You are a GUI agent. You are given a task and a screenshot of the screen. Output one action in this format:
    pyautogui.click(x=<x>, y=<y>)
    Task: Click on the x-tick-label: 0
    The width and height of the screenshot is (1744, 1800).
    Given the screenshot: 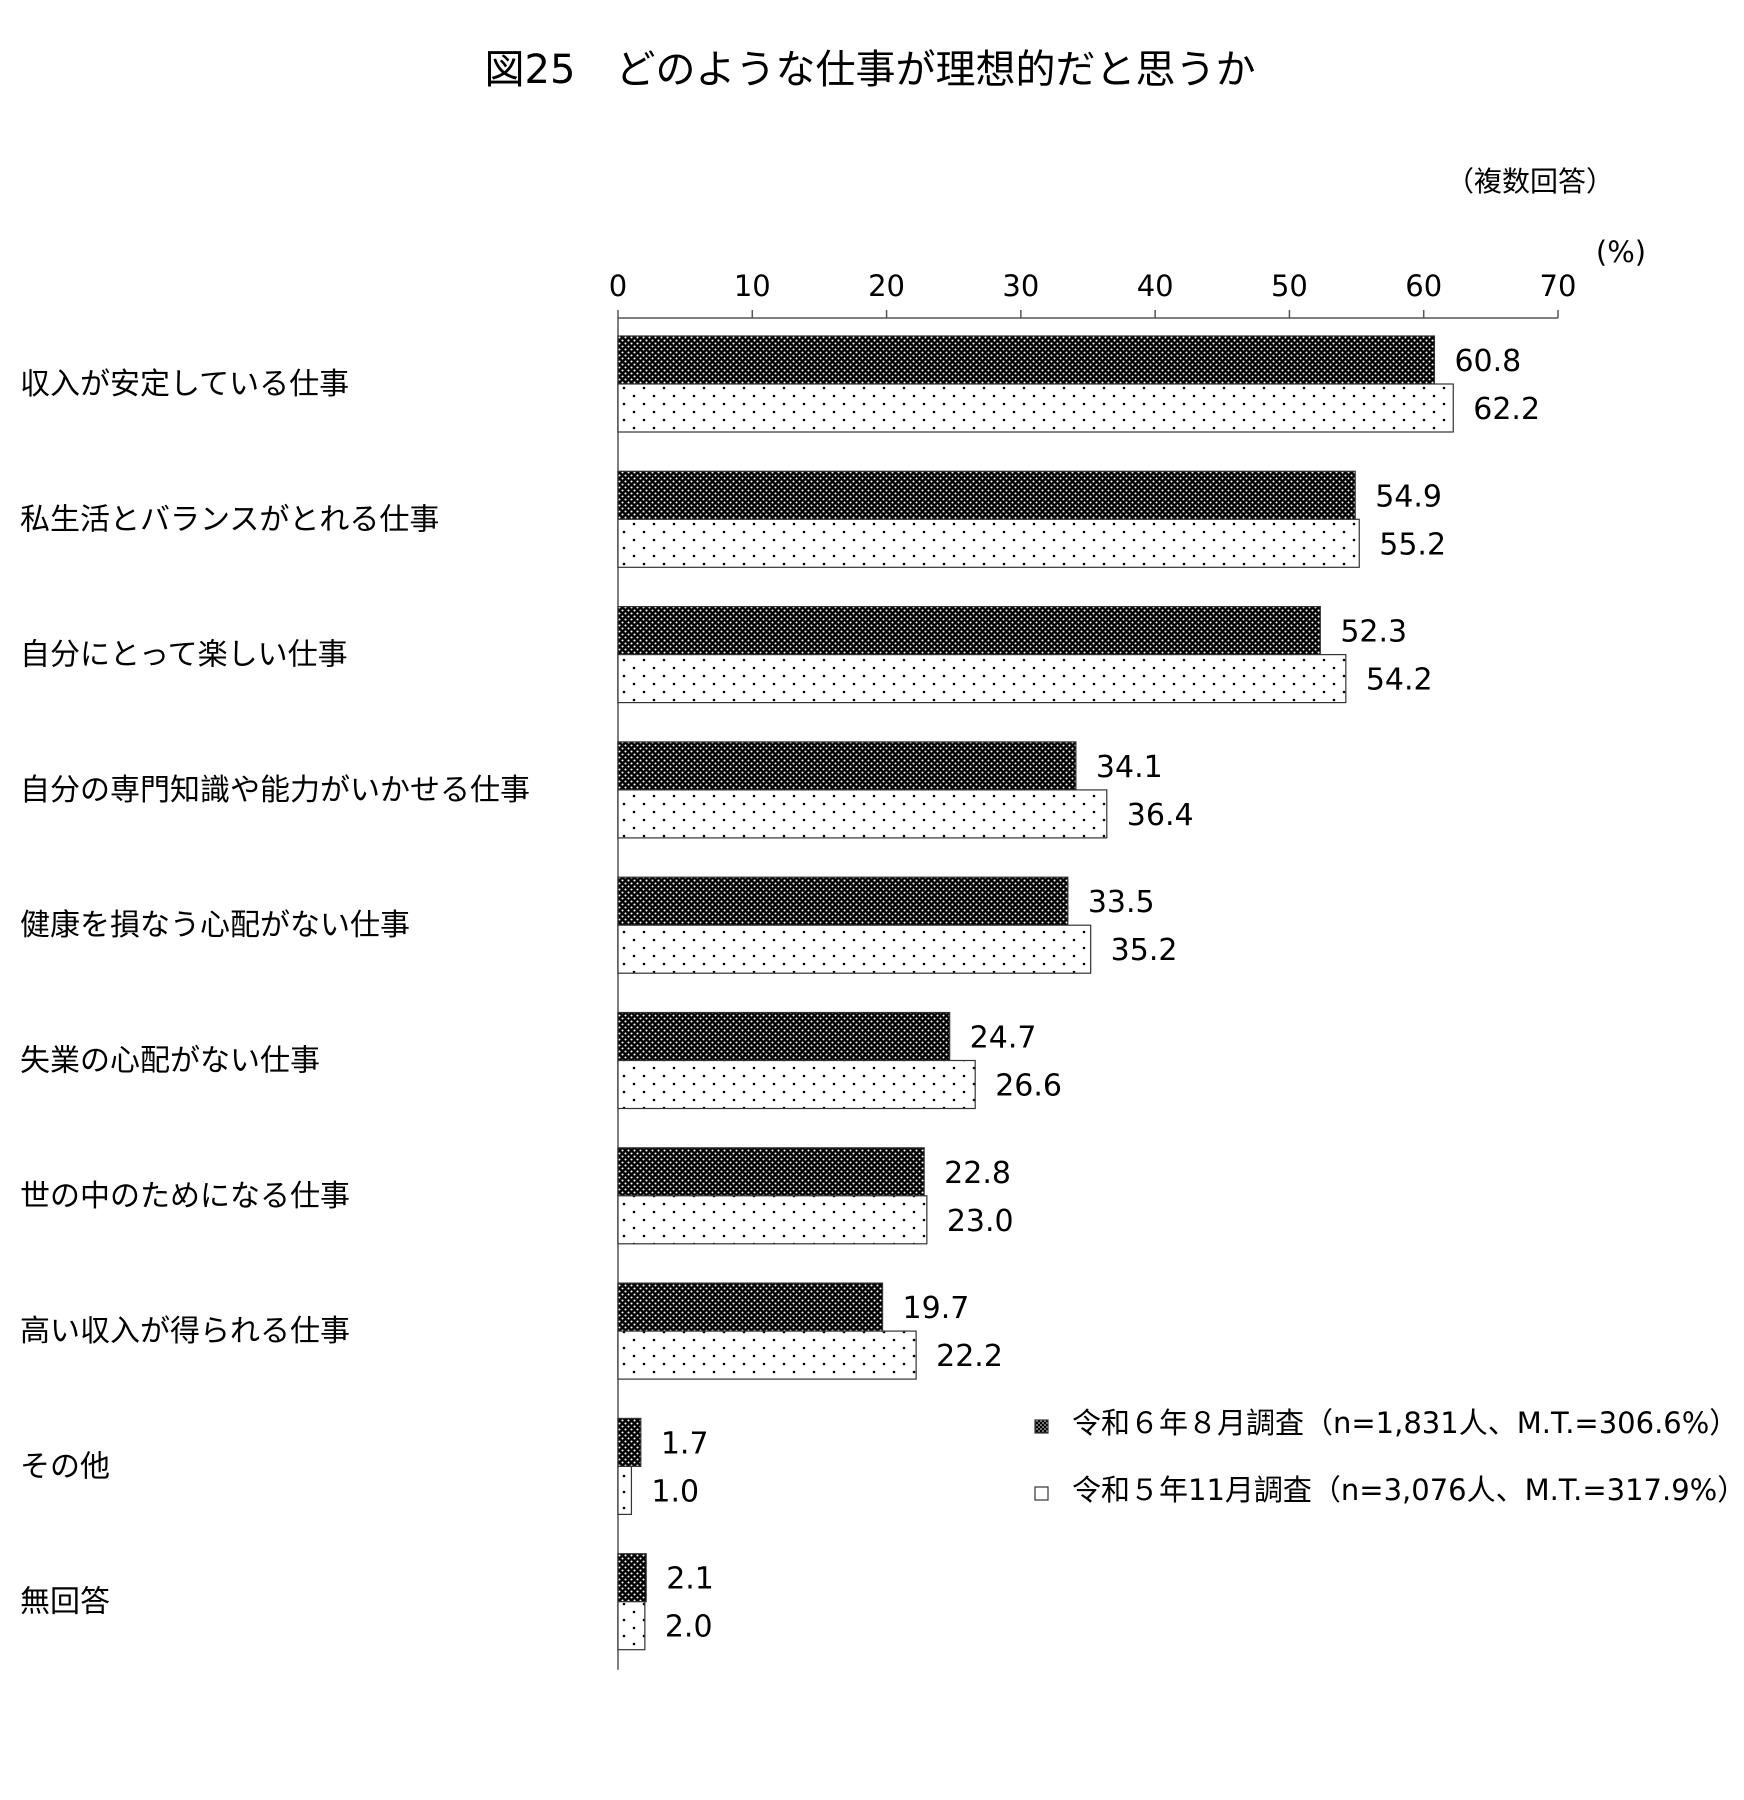 What is the action you would take?
    pyautogui.click(x=618, y=286)
    